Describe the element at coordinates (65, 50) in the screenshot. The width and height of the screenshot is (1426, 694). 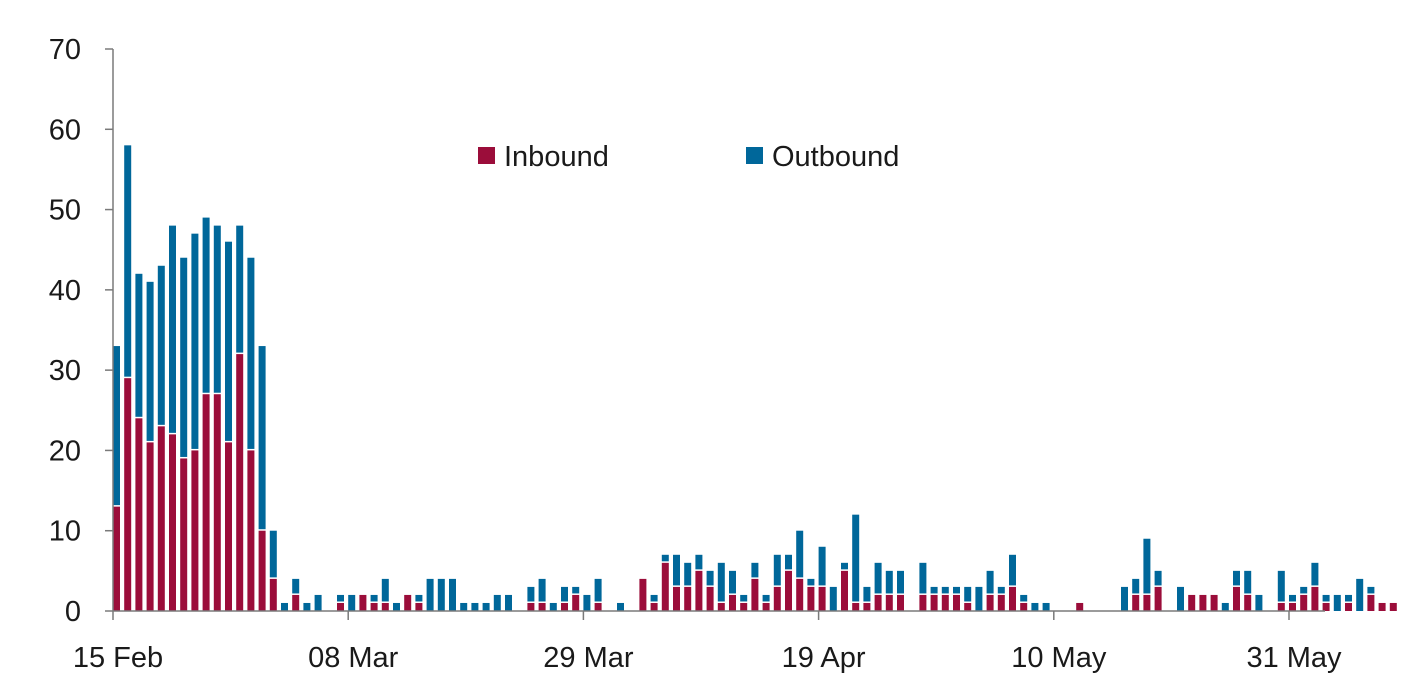
I see `y-tick-label: 70` at that location.